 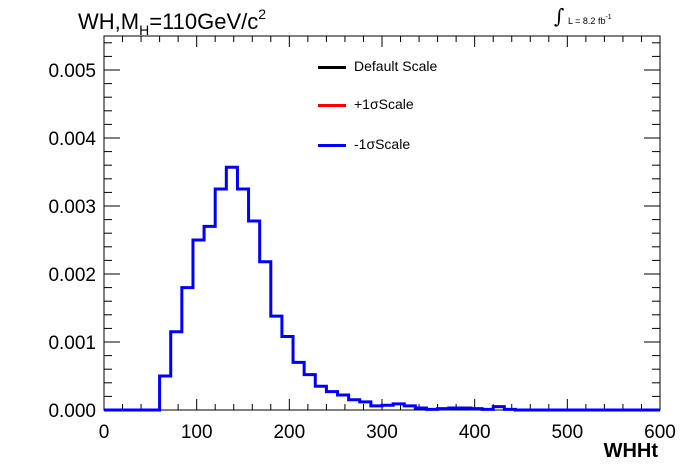 I want to click on legend-swatch-minus1sigma, so click(x=332, y=145).